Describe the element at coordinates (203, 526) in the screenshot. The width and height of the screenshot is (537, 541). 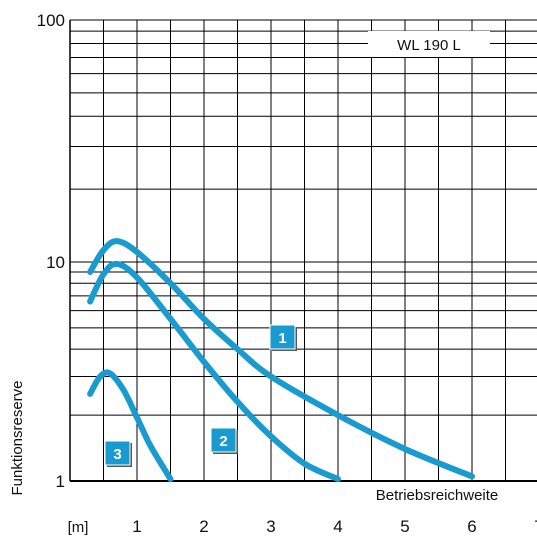
I see `x-tick-label: 2` at that location.